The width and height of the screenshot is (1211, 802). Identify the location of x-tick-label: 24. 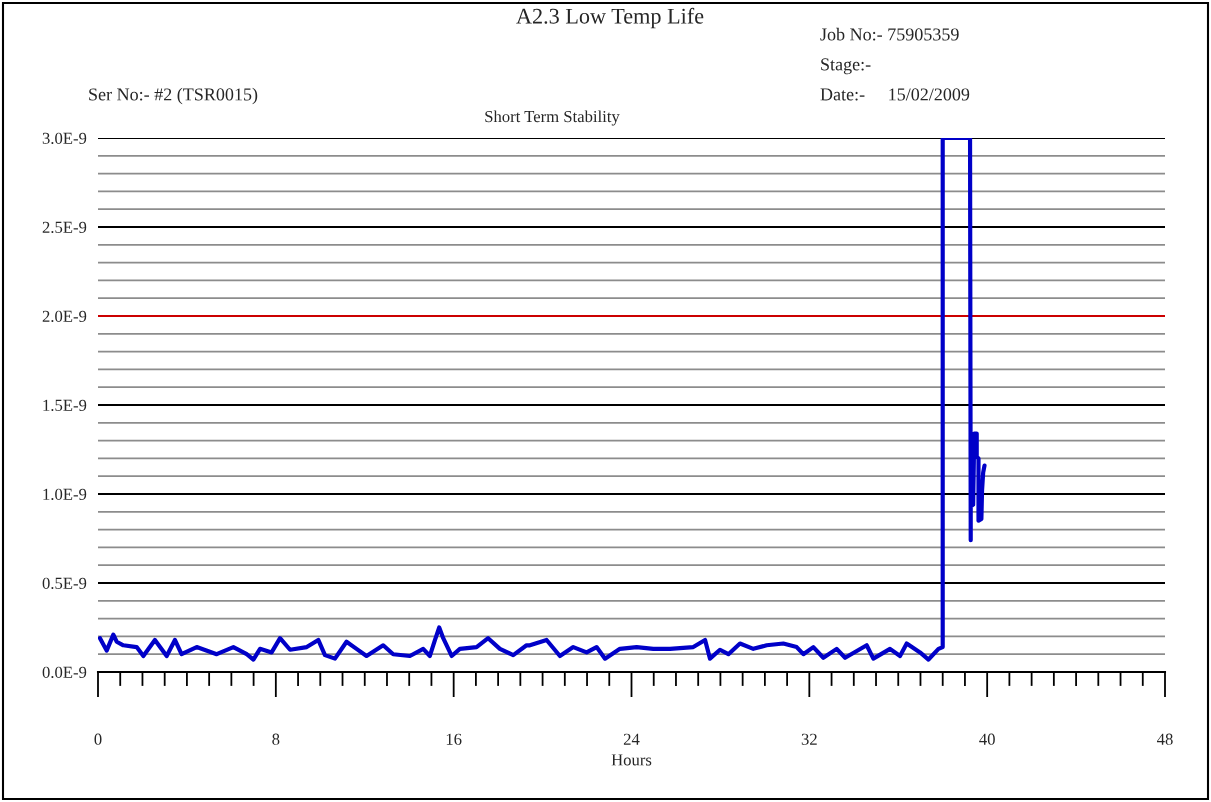
(631, 739).